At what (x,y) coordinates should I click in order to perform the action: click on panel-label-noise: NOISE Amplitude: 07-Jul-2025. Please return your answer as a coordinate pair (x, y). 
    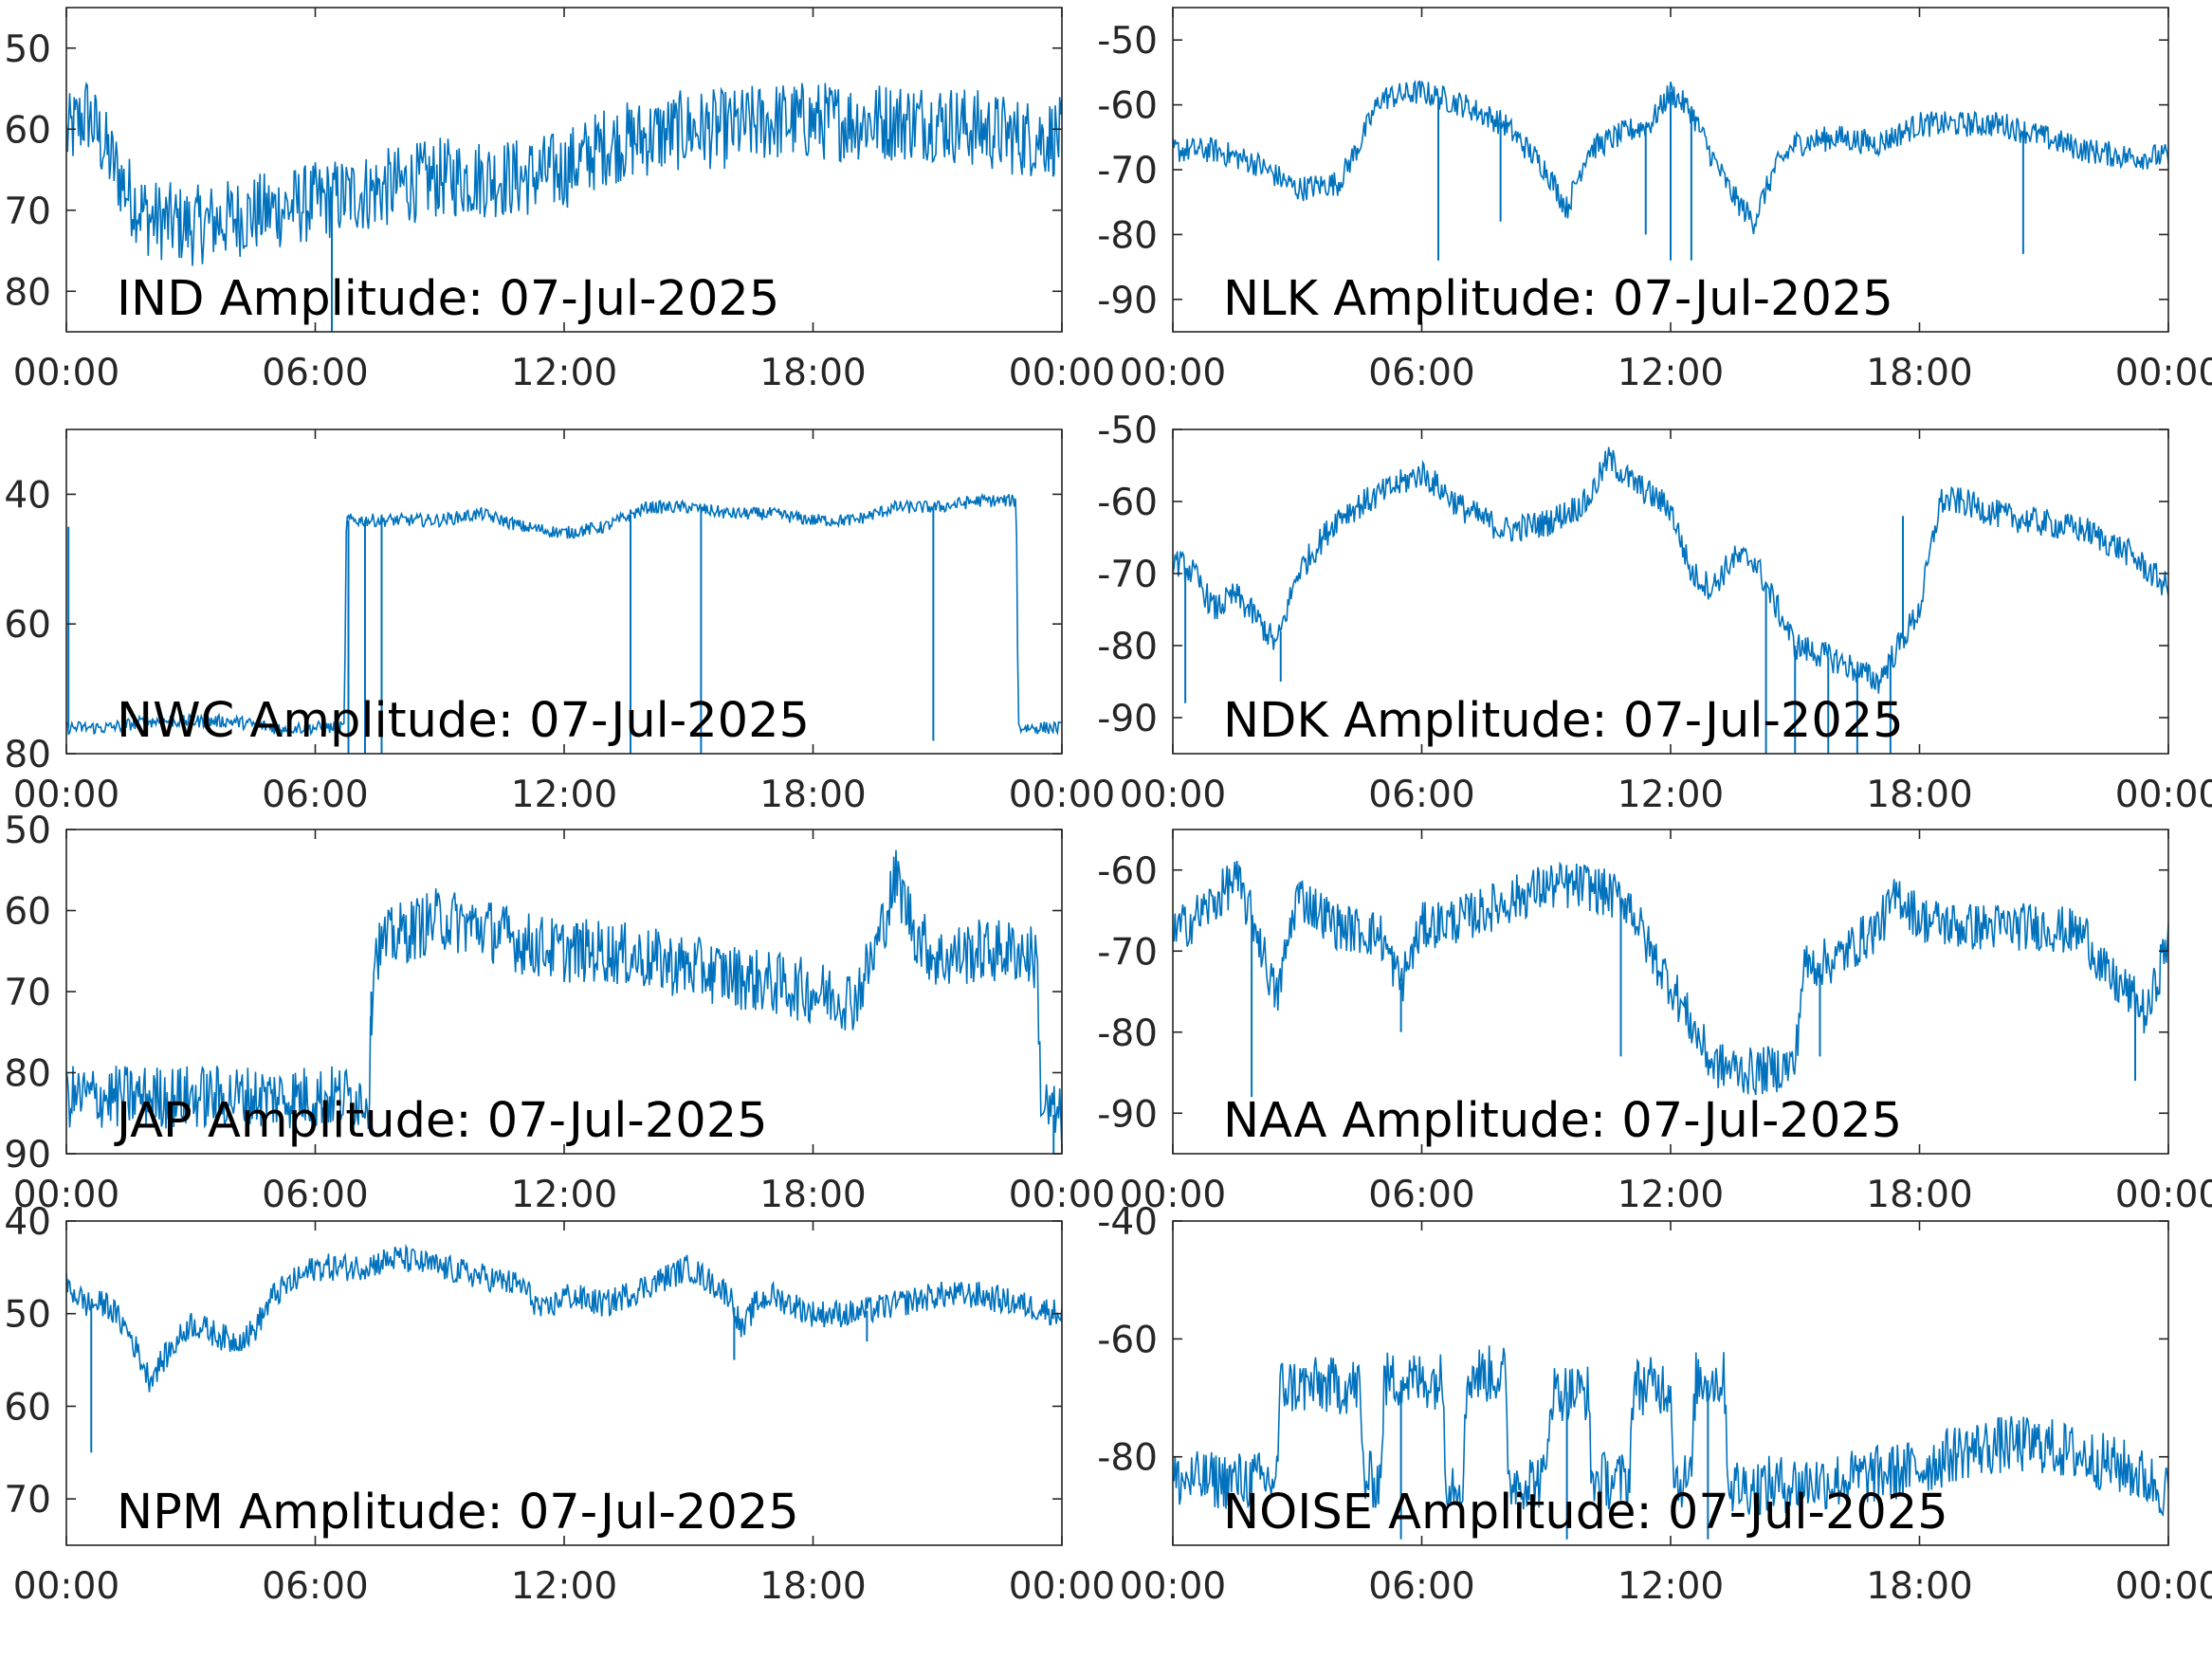
    Looking at the image, I should click on (1585, 1512).